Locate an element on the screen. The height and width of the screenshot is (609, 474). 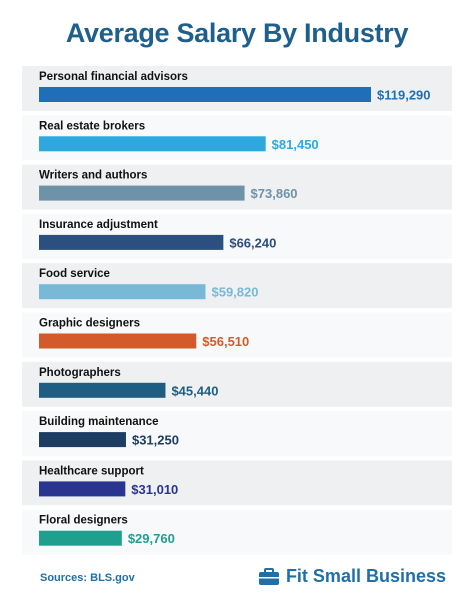
value-label: $31,010 is located at coordinates (154, 489).